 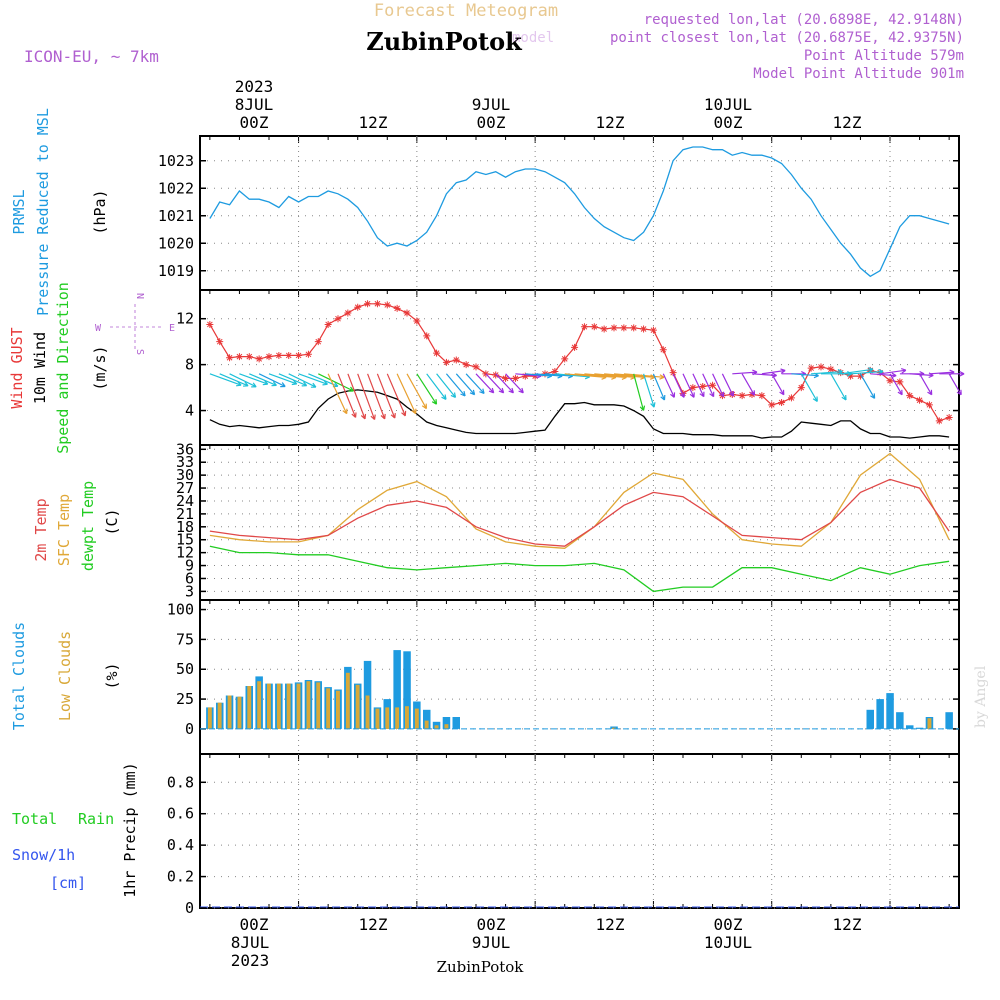 I want to click on bottom-place: ZubinPotok, so click(x=481, y=967).